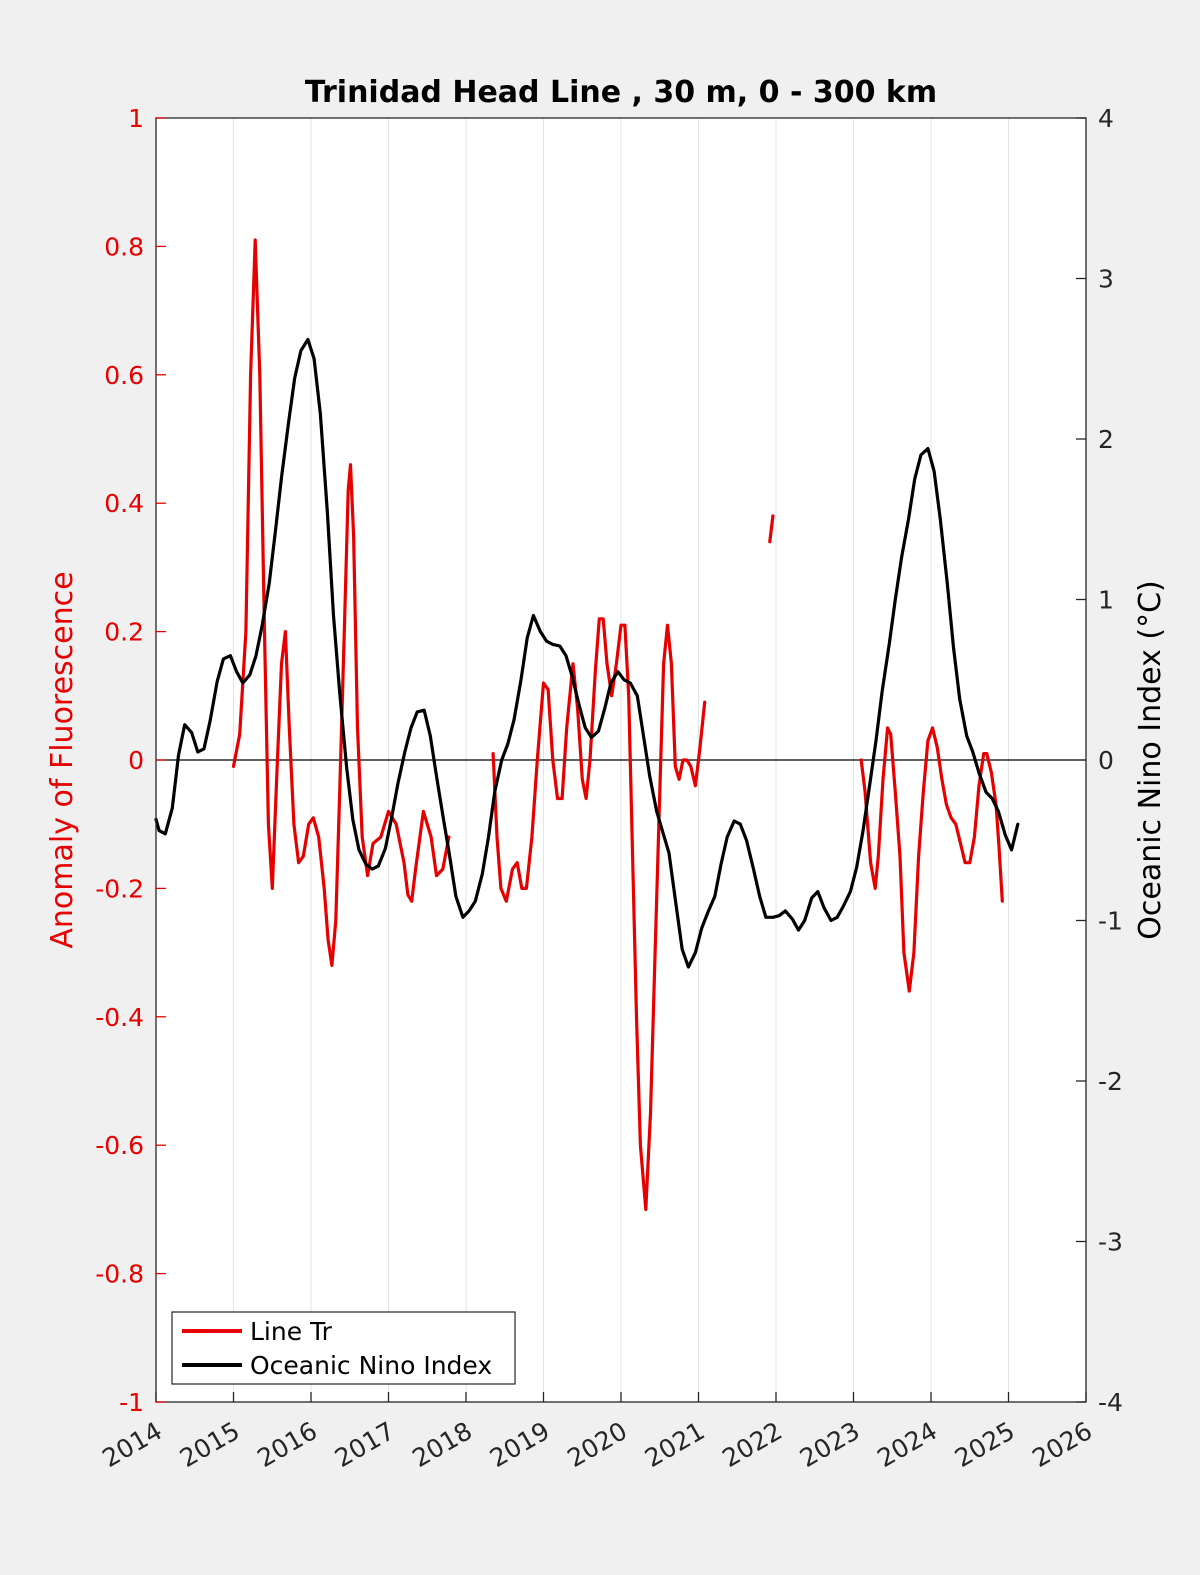 This screenshot has height=1575, width=1200. I want to click on y-right-tick-label: -4, so click(1110, 1402).